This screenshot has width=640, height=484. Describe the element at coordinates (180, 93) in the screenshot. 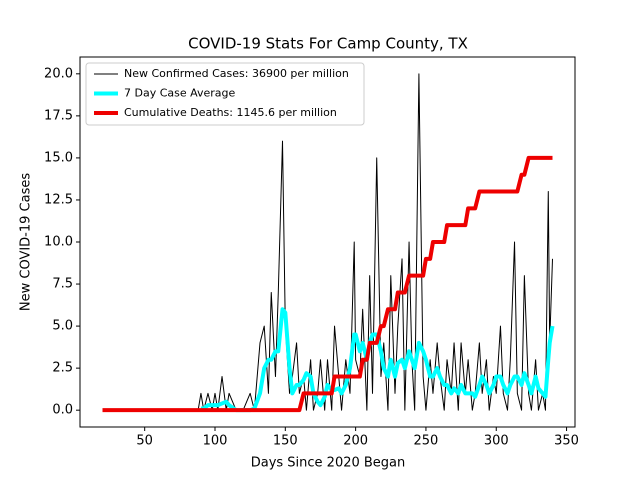

I see `legend-label: 7 Day Case Average` at that location.